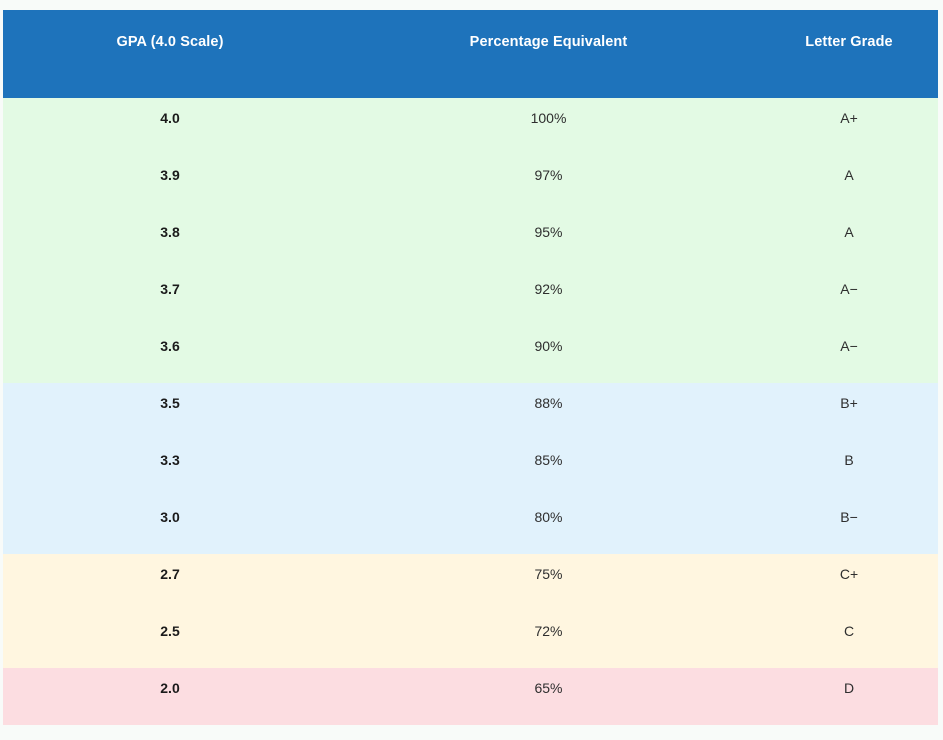 This screenshot has width=943, height=740. I want to click on percent-cell: 100%, so click(548, 126).